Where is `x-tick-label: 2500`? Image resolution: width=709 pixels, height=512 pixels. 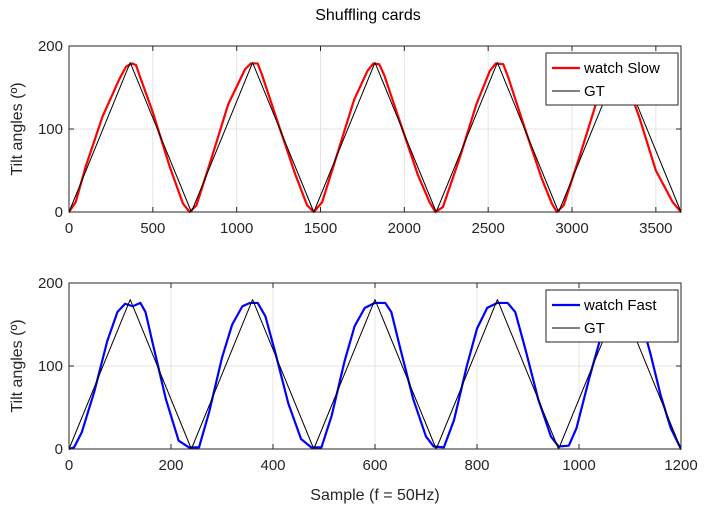 x-tick-label: 2500 is located at coordinates (487, 228).